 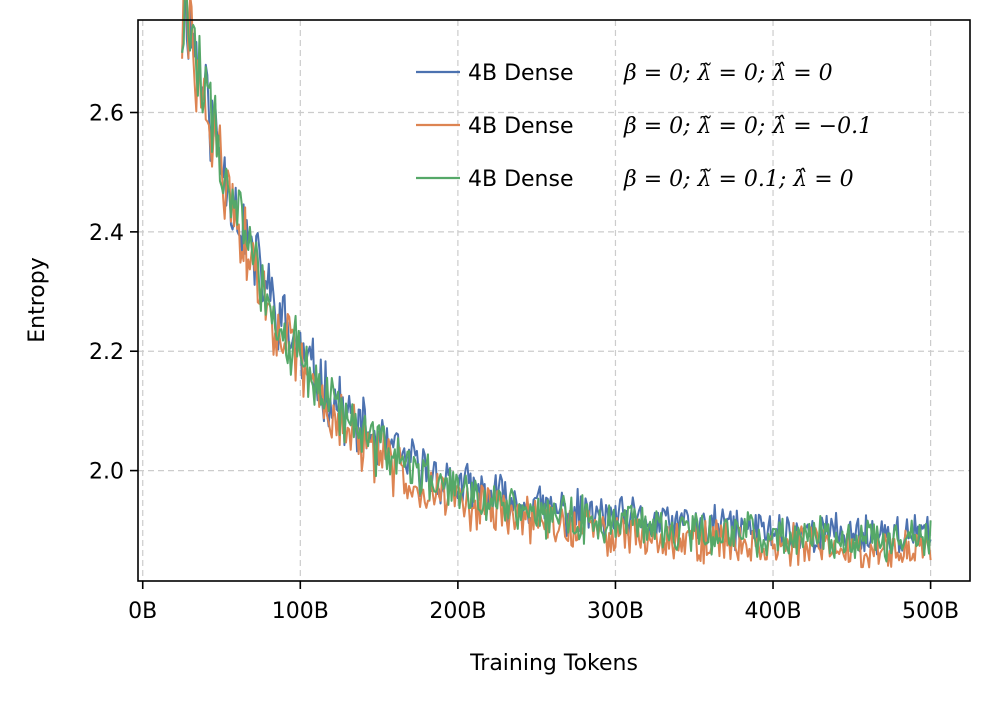 I want to click on legend-math-2: β = 0; λ̃ = 0; λ̂ = −0.1, so click(x=747, y=126).